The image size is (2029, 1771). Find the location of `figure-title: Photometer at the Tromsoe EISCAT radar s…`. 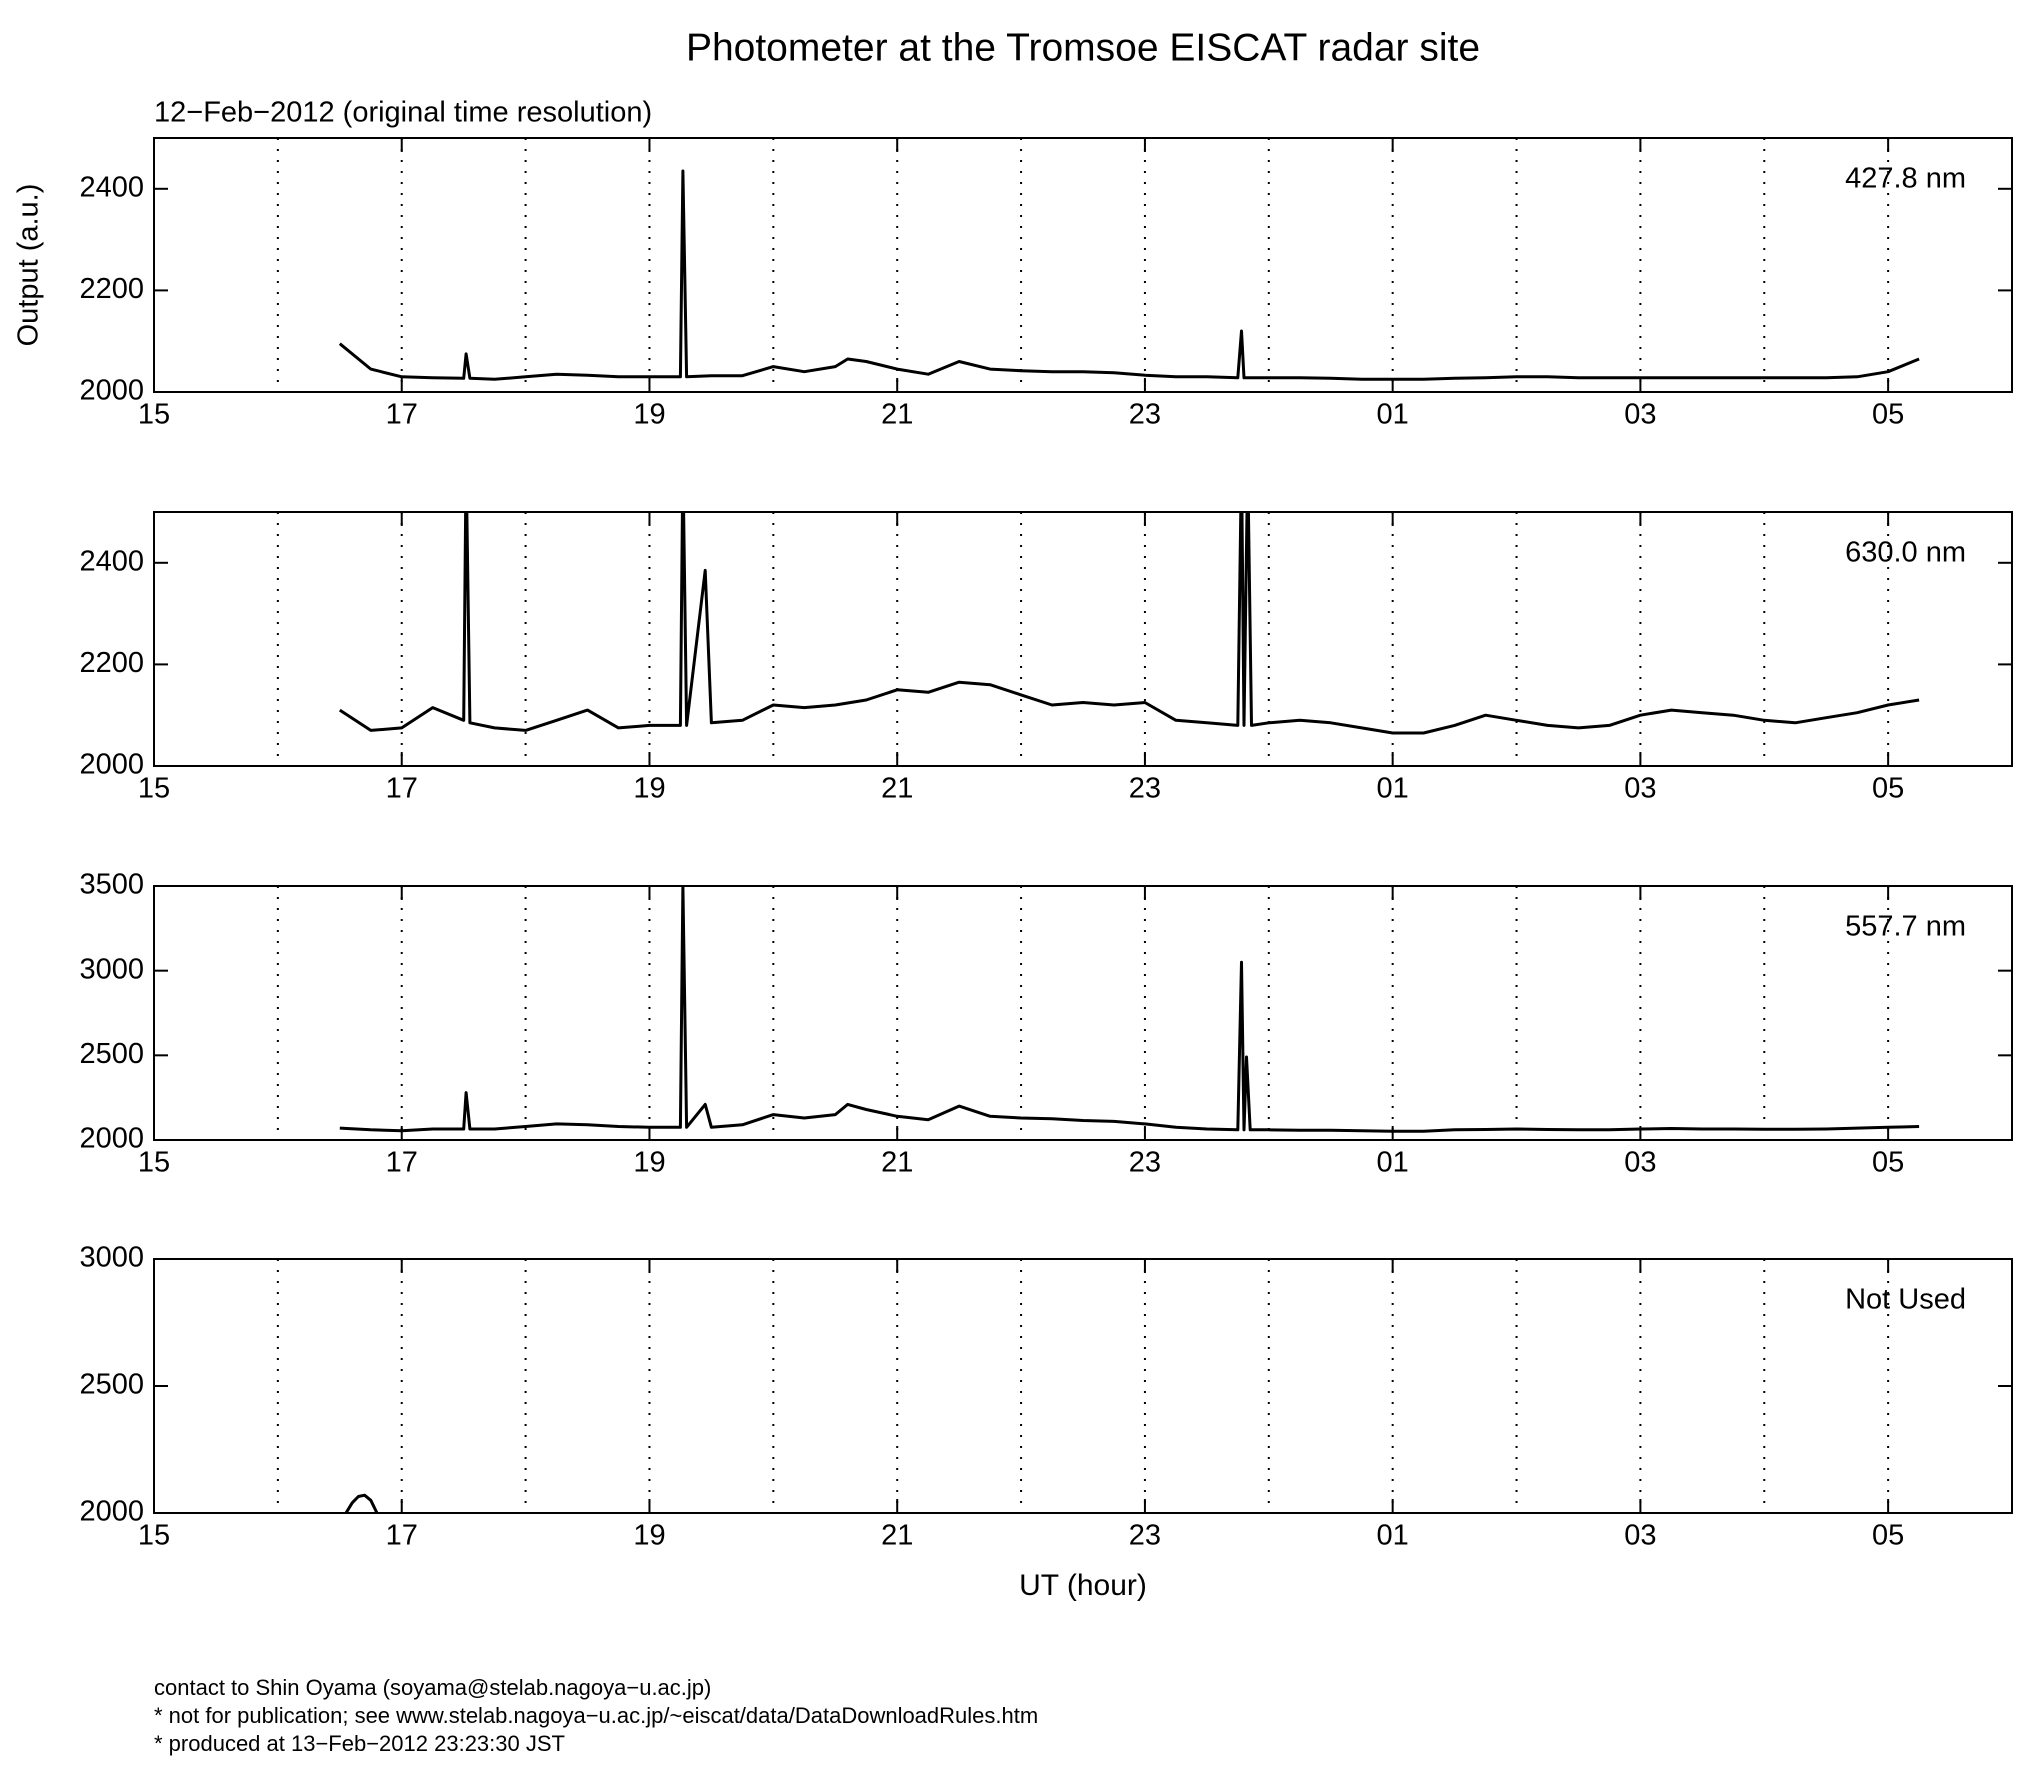

figure-title: Photometer at the Tromsoe EISCAT radar s… is located at coordinates (1083, 47).